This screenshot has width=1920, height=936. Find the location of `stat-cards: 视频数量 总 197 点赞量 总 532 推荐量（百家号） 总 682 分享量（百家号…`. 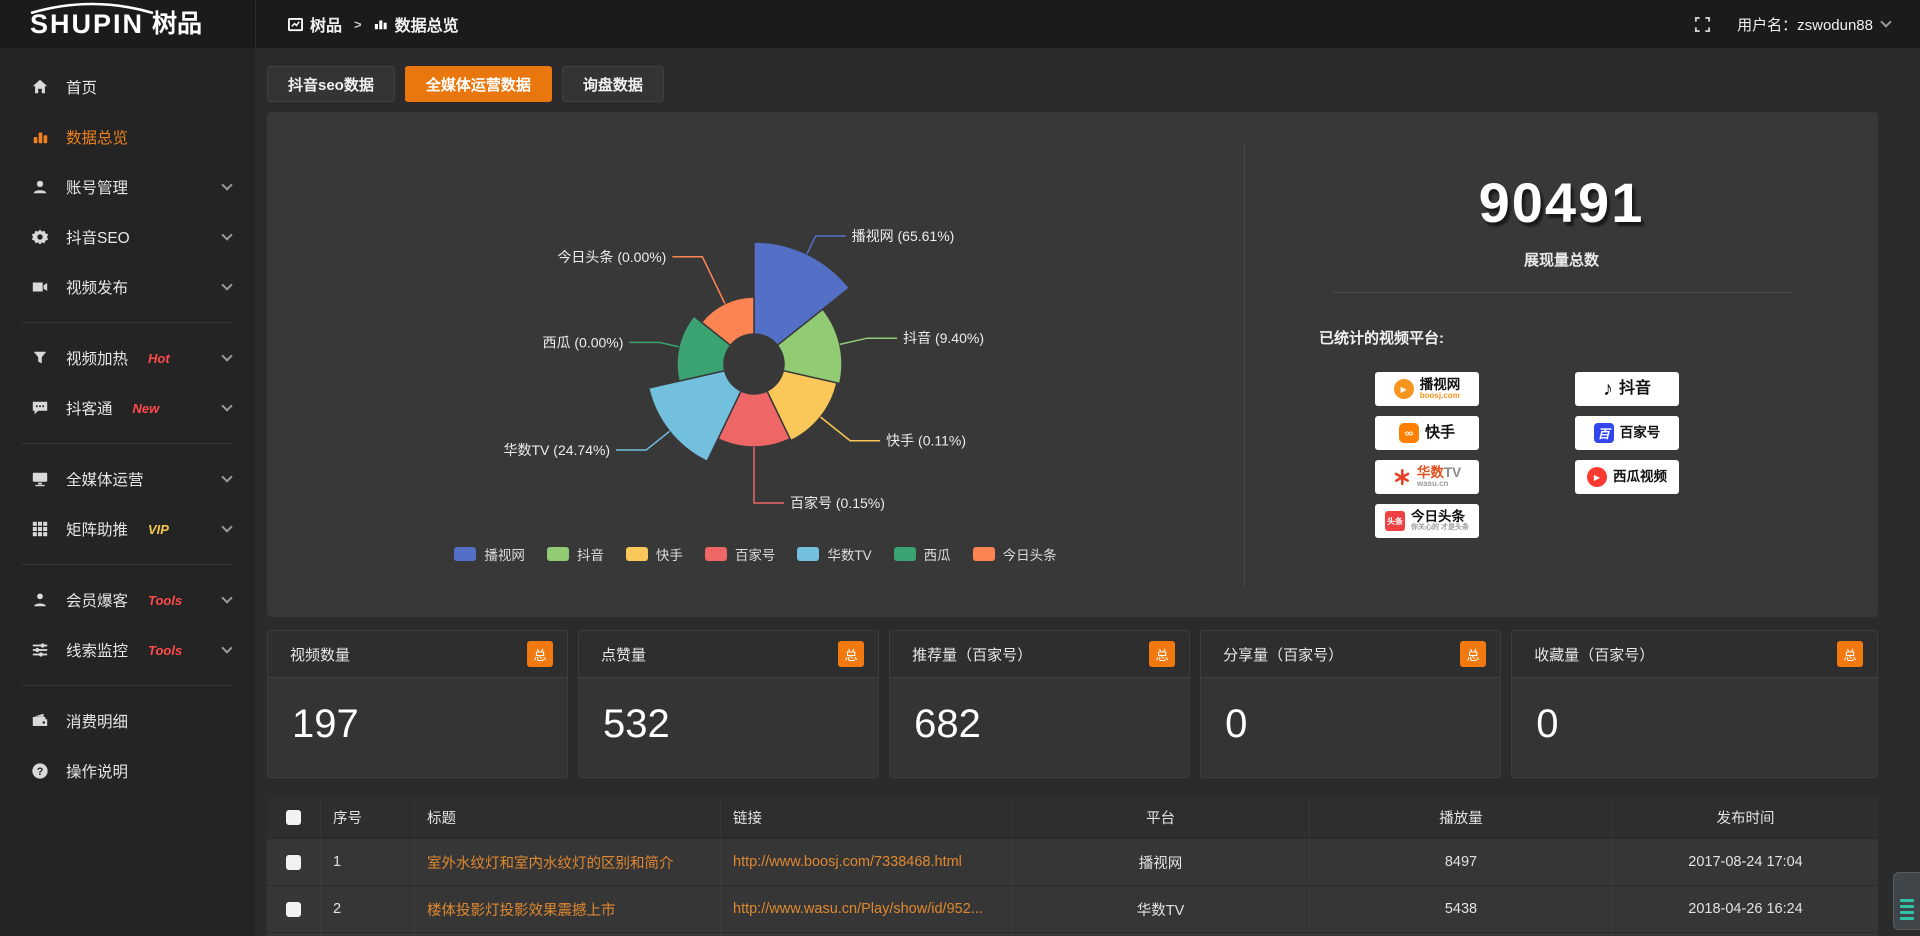

stat-cards: 视频数量 总 197 点赞量 总 532 推荐量（百家号） 总 682 分享量（百家号… is located at coordinates (1073, 704).